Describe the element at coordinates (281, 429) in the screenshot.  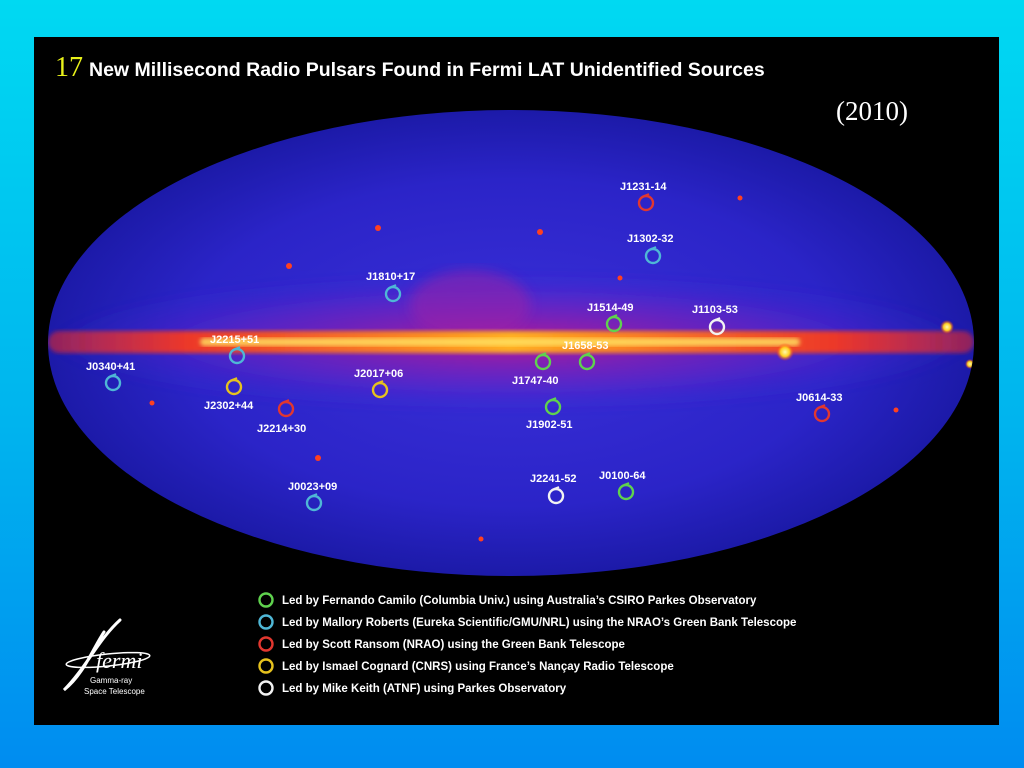
I see `pulsar-label-j2214+30: J2214+30` at that location.